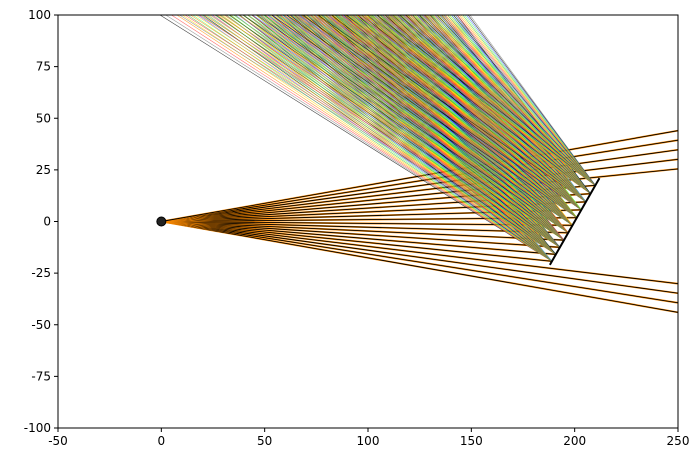  Describe the element at coordinates (47, 118) in the screenshot. I see `y-tick: 50` at that location.